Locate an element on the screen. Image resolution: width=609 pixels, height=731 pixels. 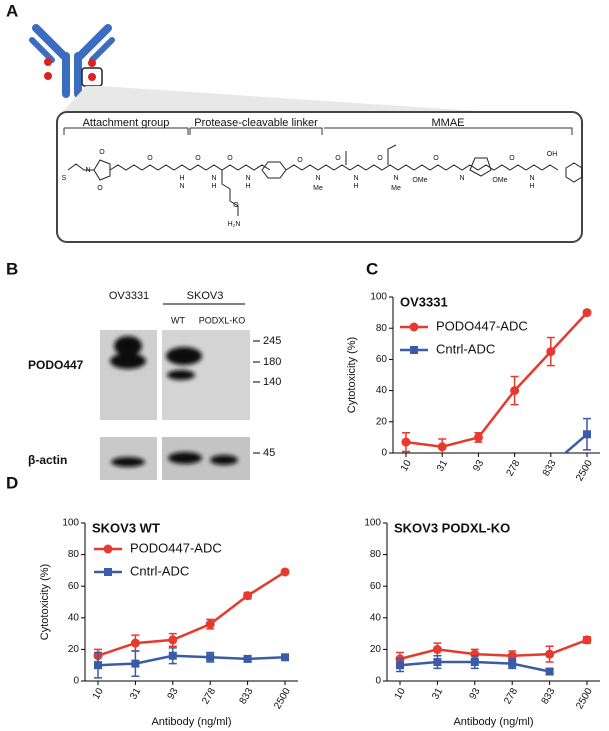
atom-label: H₂N is located at coordinates (234, 224).